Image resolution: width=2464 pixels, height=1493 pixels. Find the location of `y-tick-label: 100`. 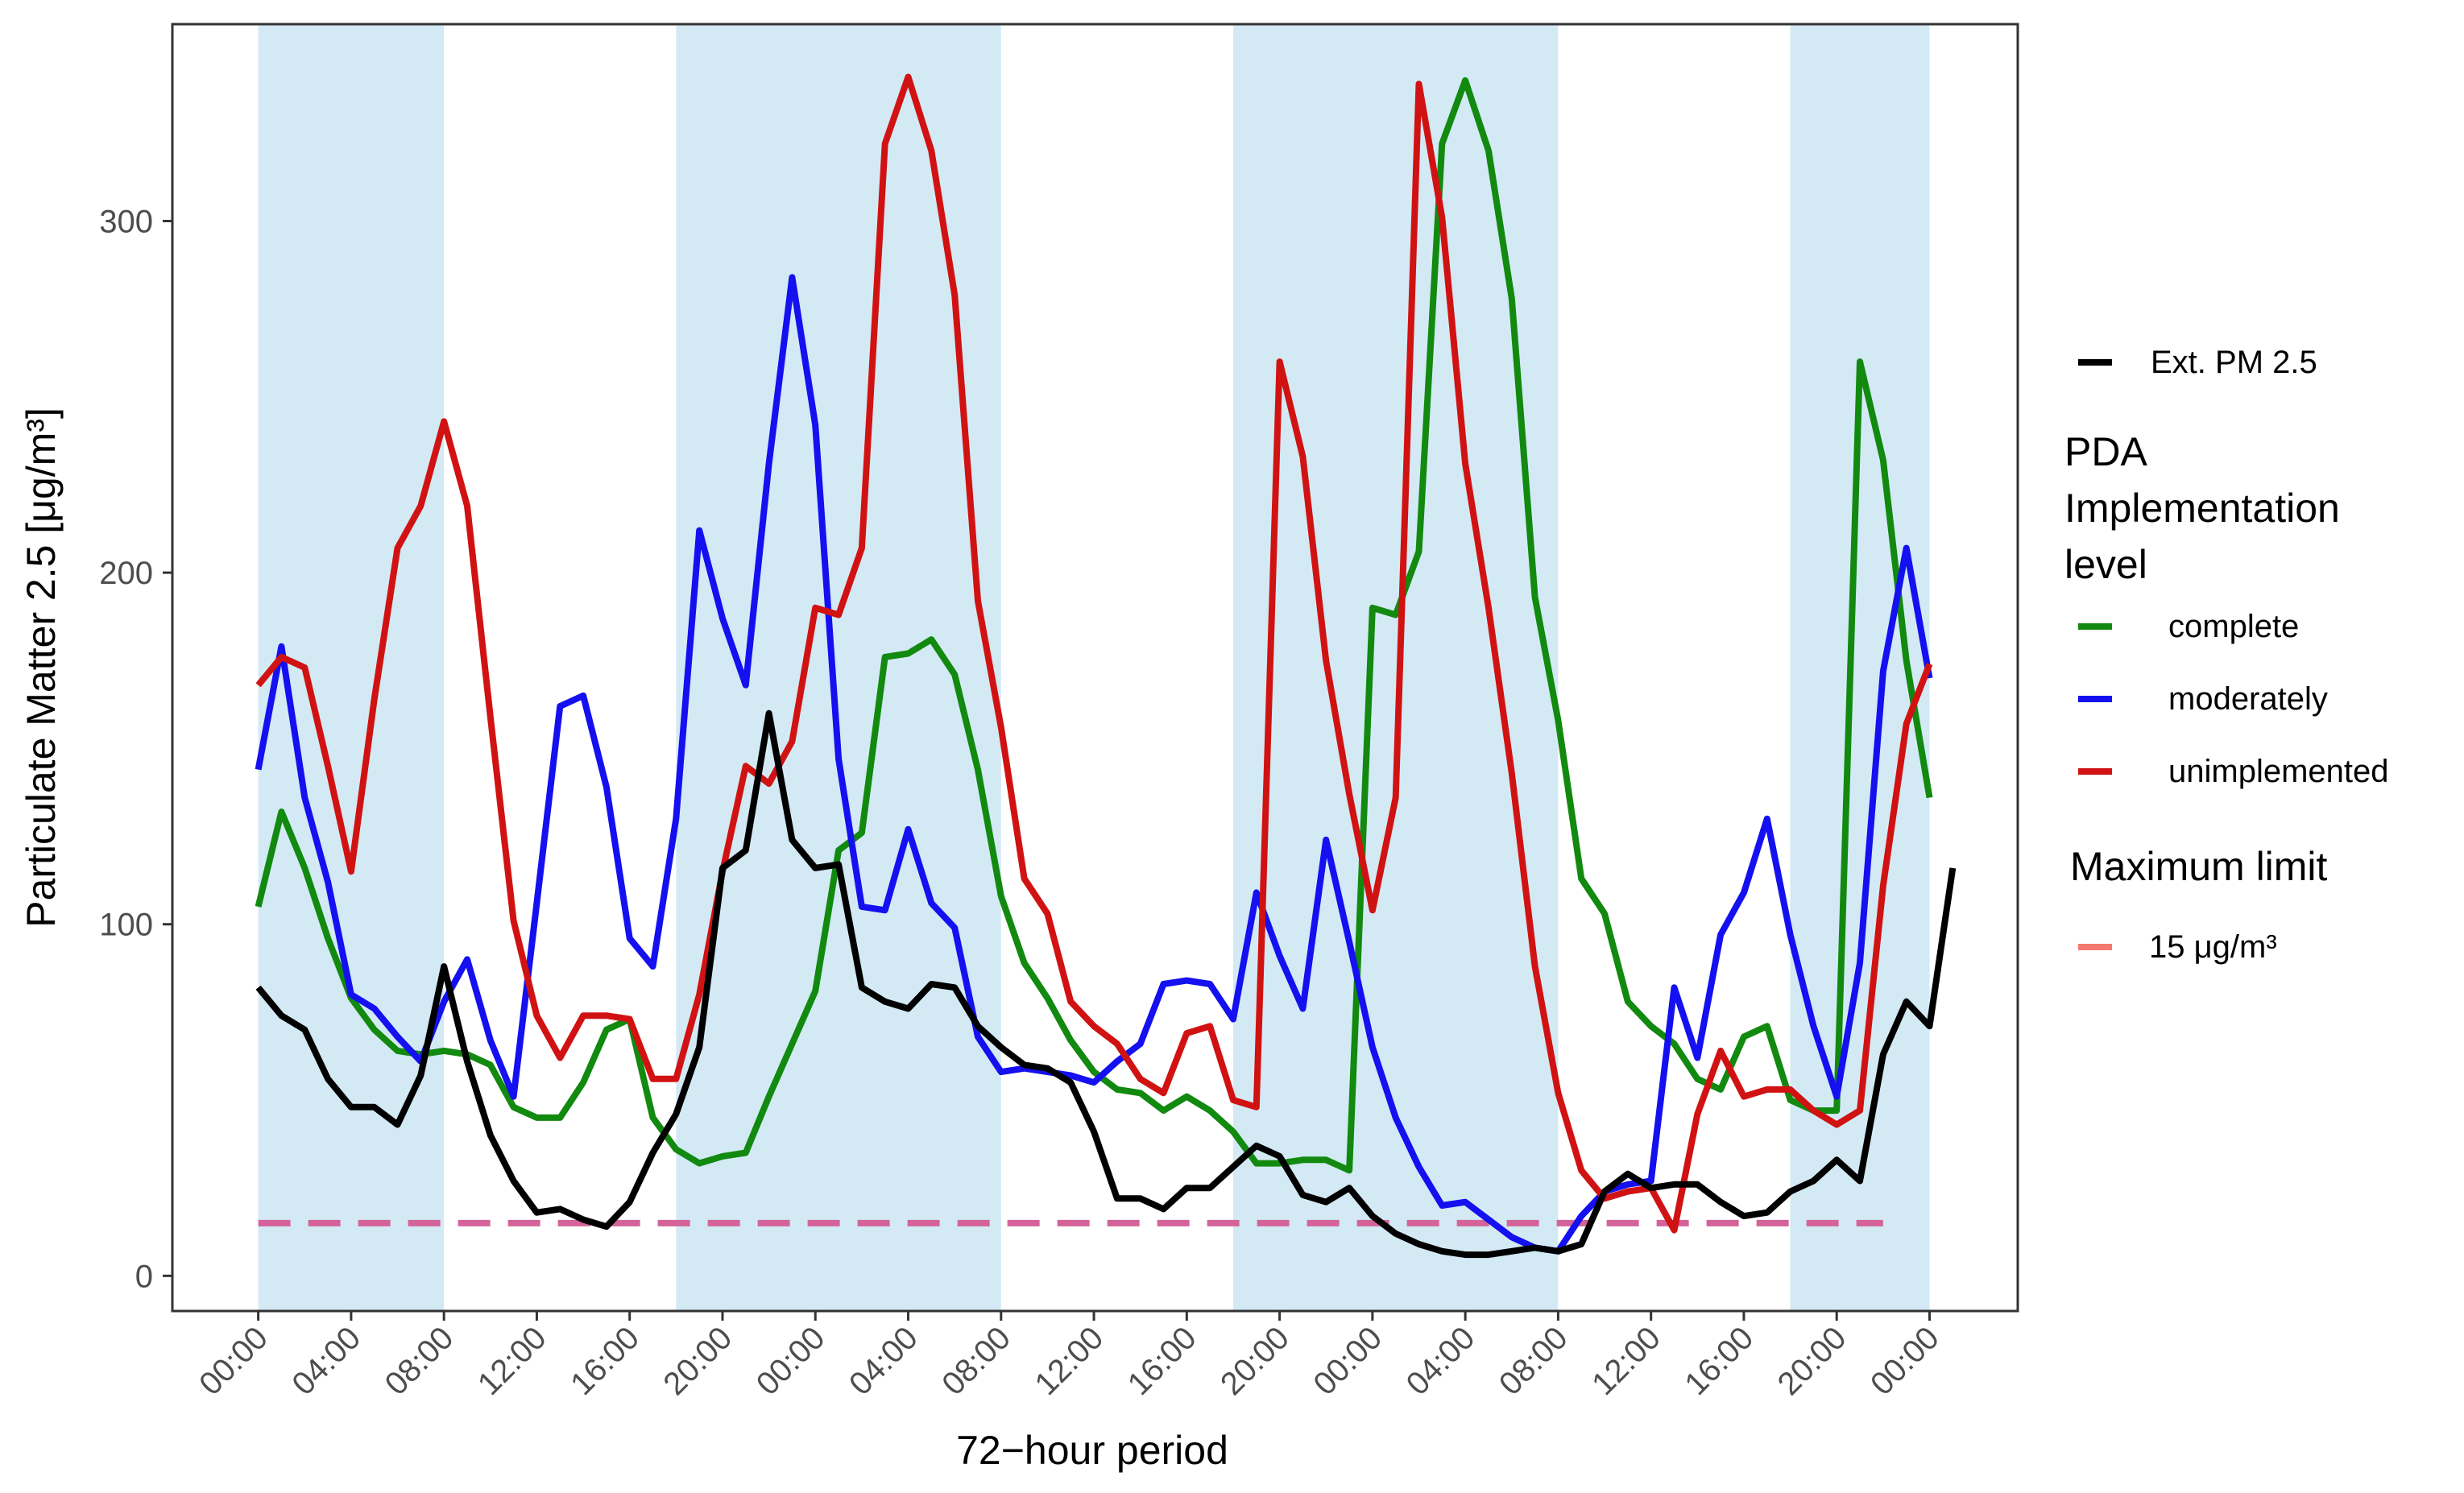

y-tick-label: 100 is located at coordinates (126, 925).